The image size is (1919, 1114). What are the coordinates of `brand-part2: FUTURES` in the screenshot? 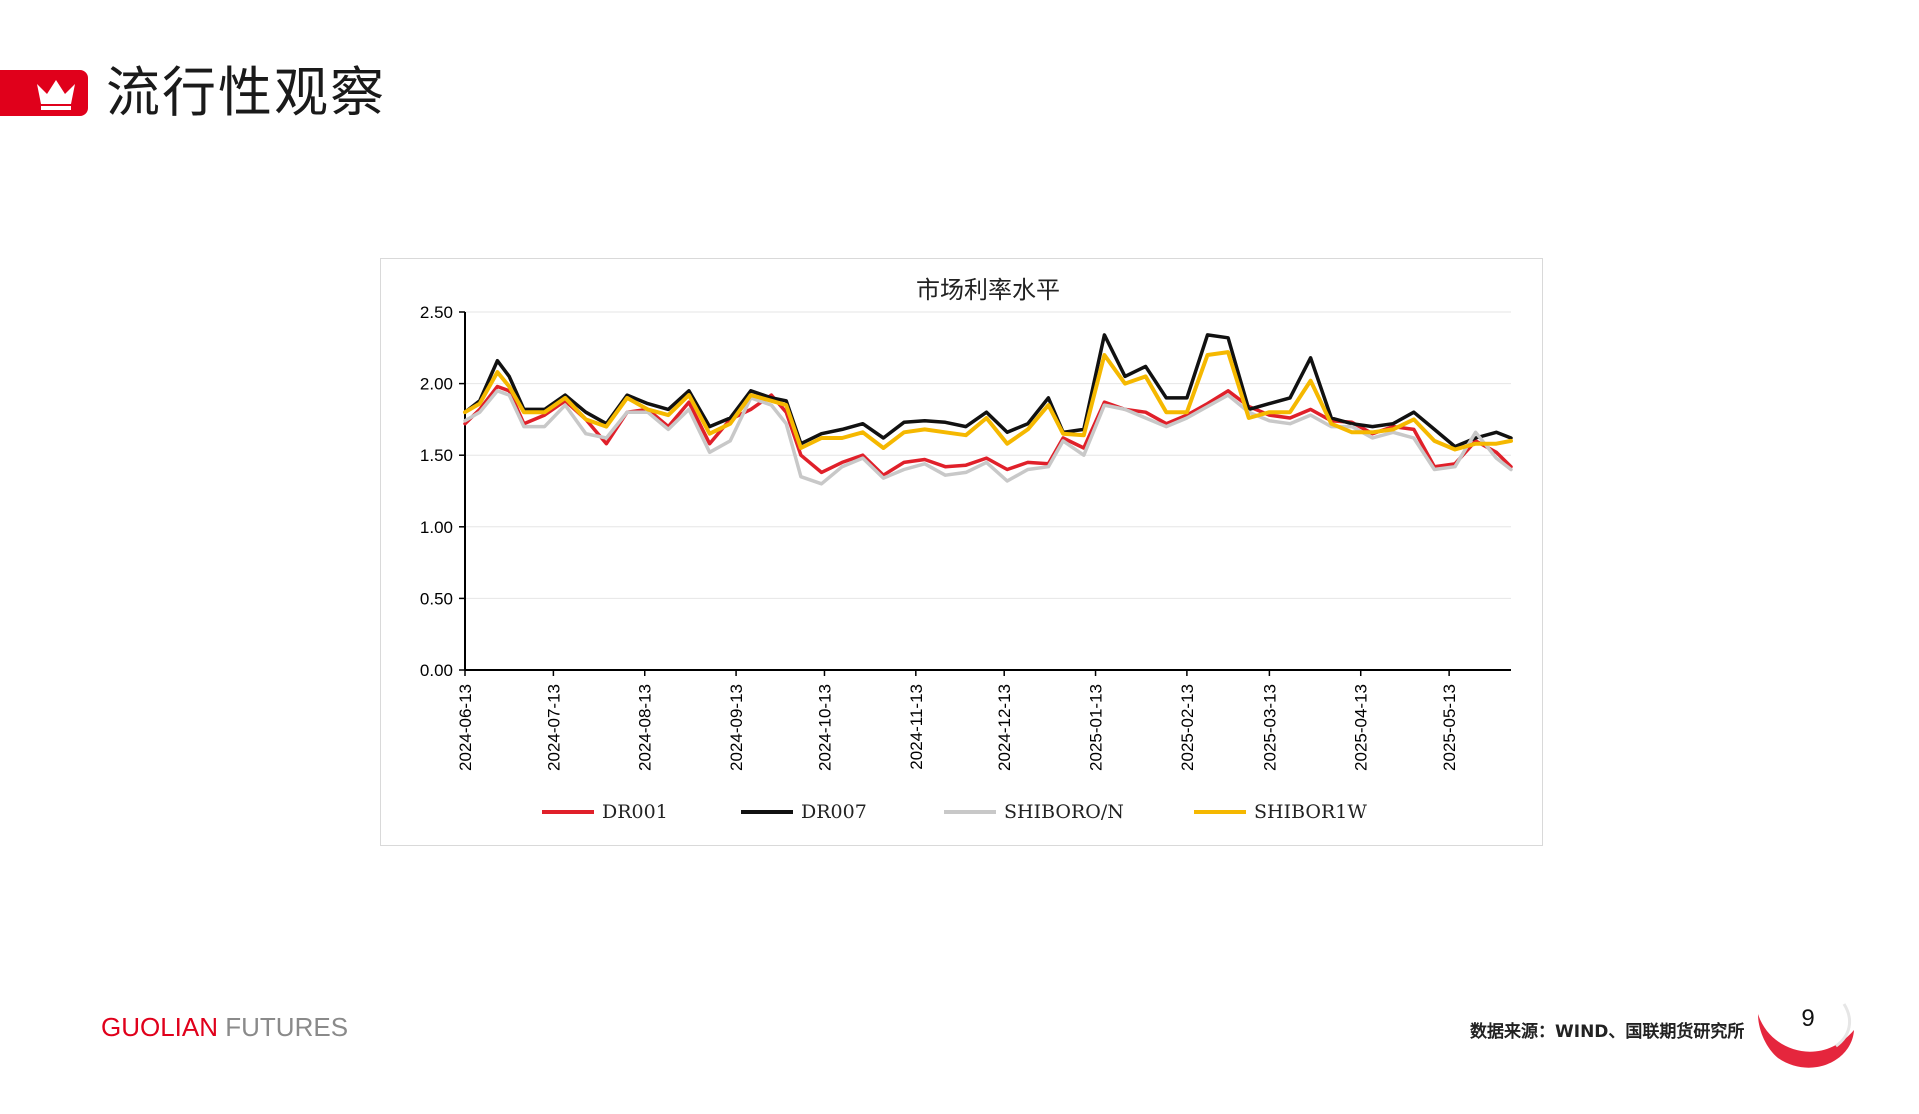 It's located at (287, 1027).